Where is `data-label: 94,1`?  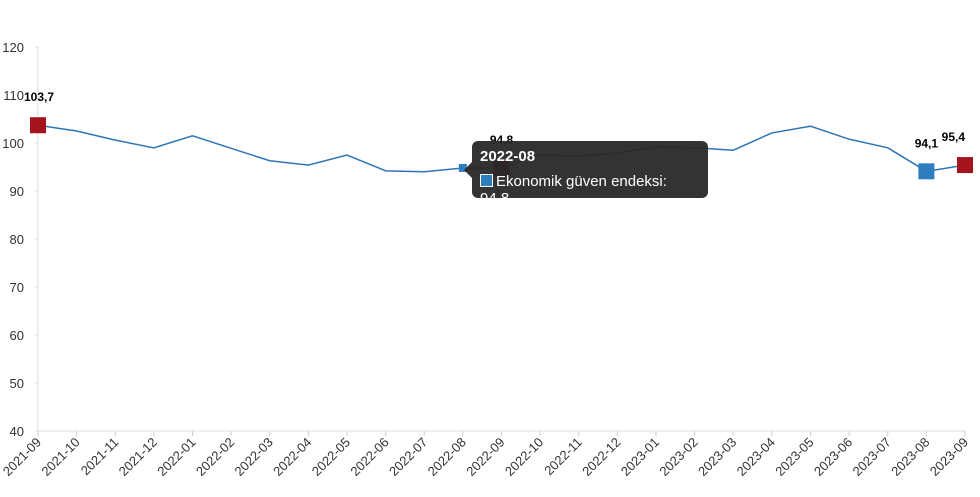 data-label: 94,1 is located at coordinates (927, 143).